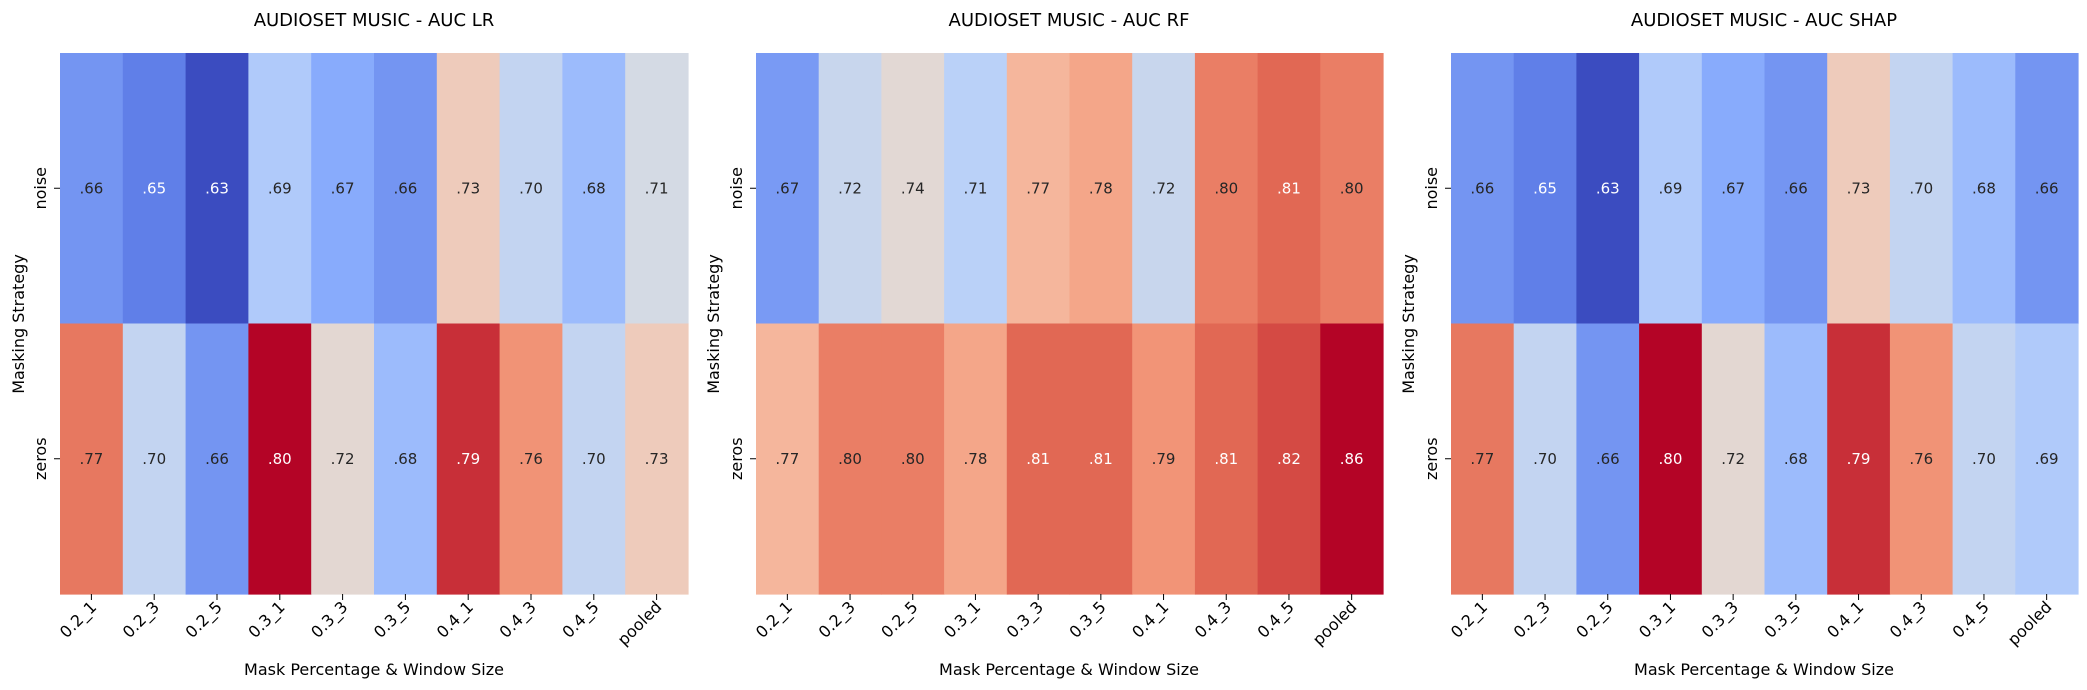 The image size is (2087, 690). I want to click on x-tick-label: 0.2_3, so click(141, 619).